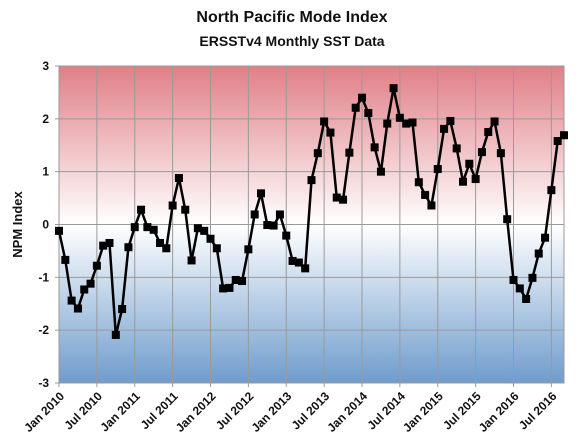 Image resolution: width=584 pixels, height=446 pixels. I want to click on x-tick-label: Jan 2011, so click(121, 412).